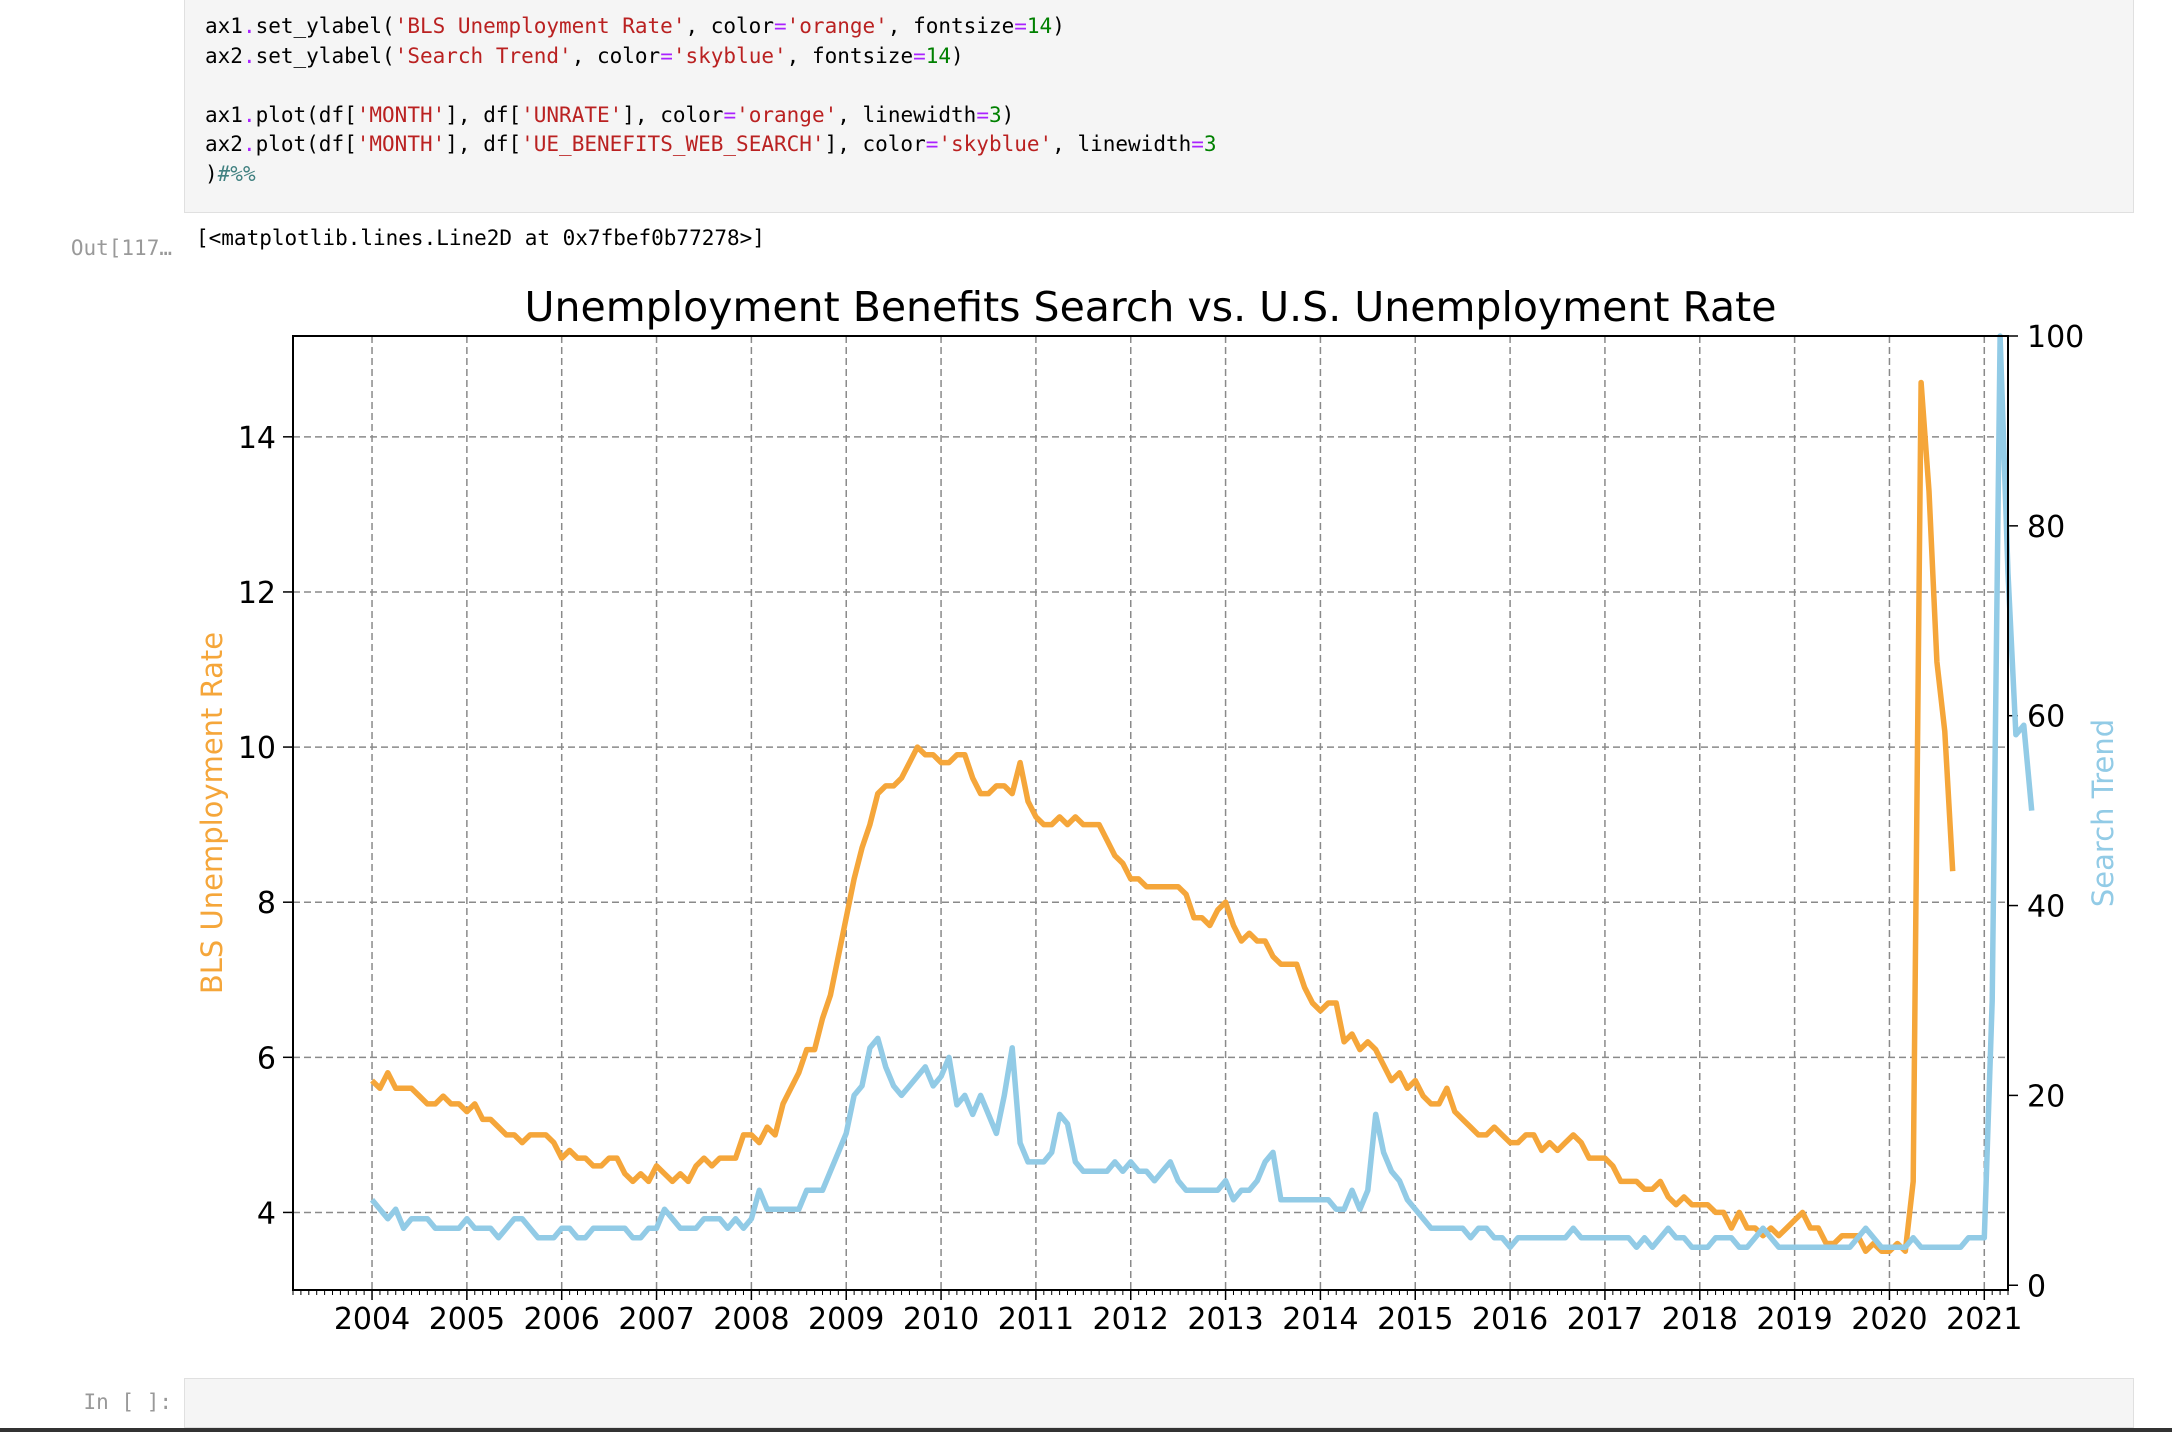 The image size is (2172, 1432). Describe the element at coordinates (2046, 1096) in the screenshot. I see `y-right-tick-label: 20` at that location.